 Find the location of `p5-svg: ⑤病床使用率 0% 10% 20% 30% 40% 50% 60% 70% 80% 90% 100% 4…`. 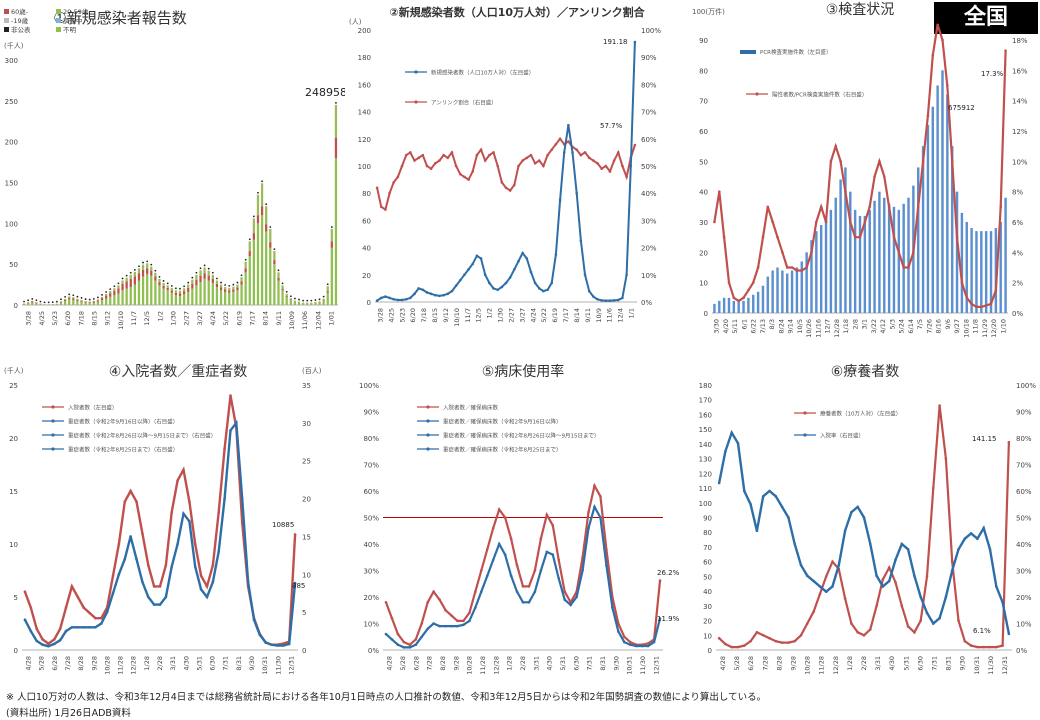

p5-svg: ⑤病床使用率 0% 10% 20% 30% 40% 50% 60% 70% 80% 90% 100% 4… is located at coordinates (519, 519).